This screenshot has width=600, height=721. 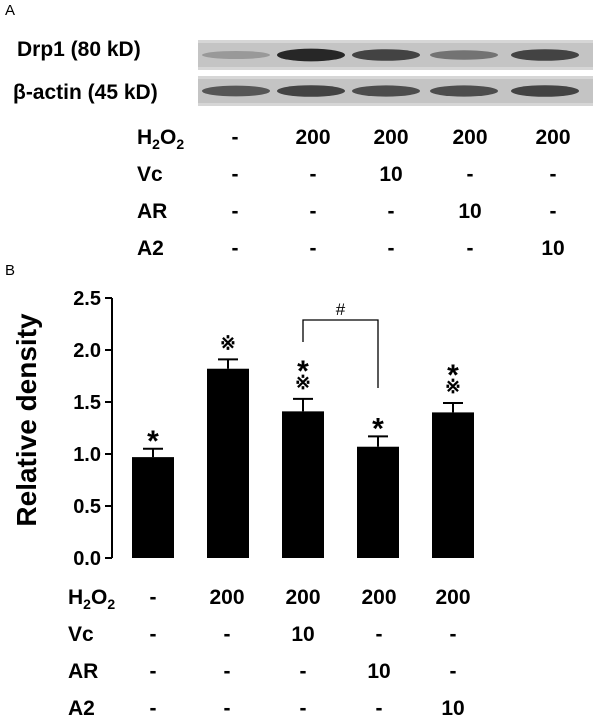 I want to click on beta-actin-blot-image, so click(x=395, y=91).